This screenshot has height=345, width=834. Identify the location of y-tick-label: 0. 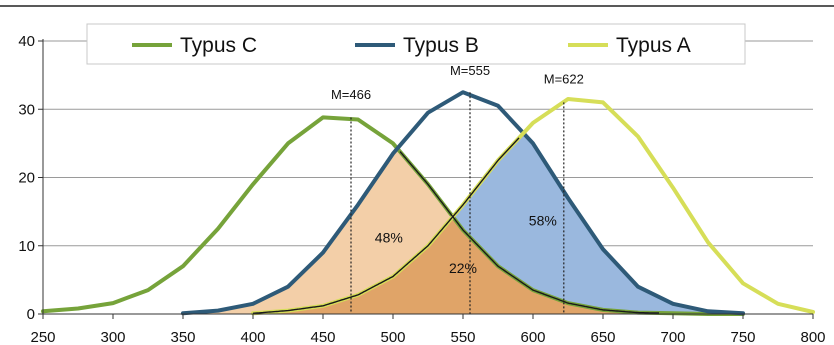
(31, 314).